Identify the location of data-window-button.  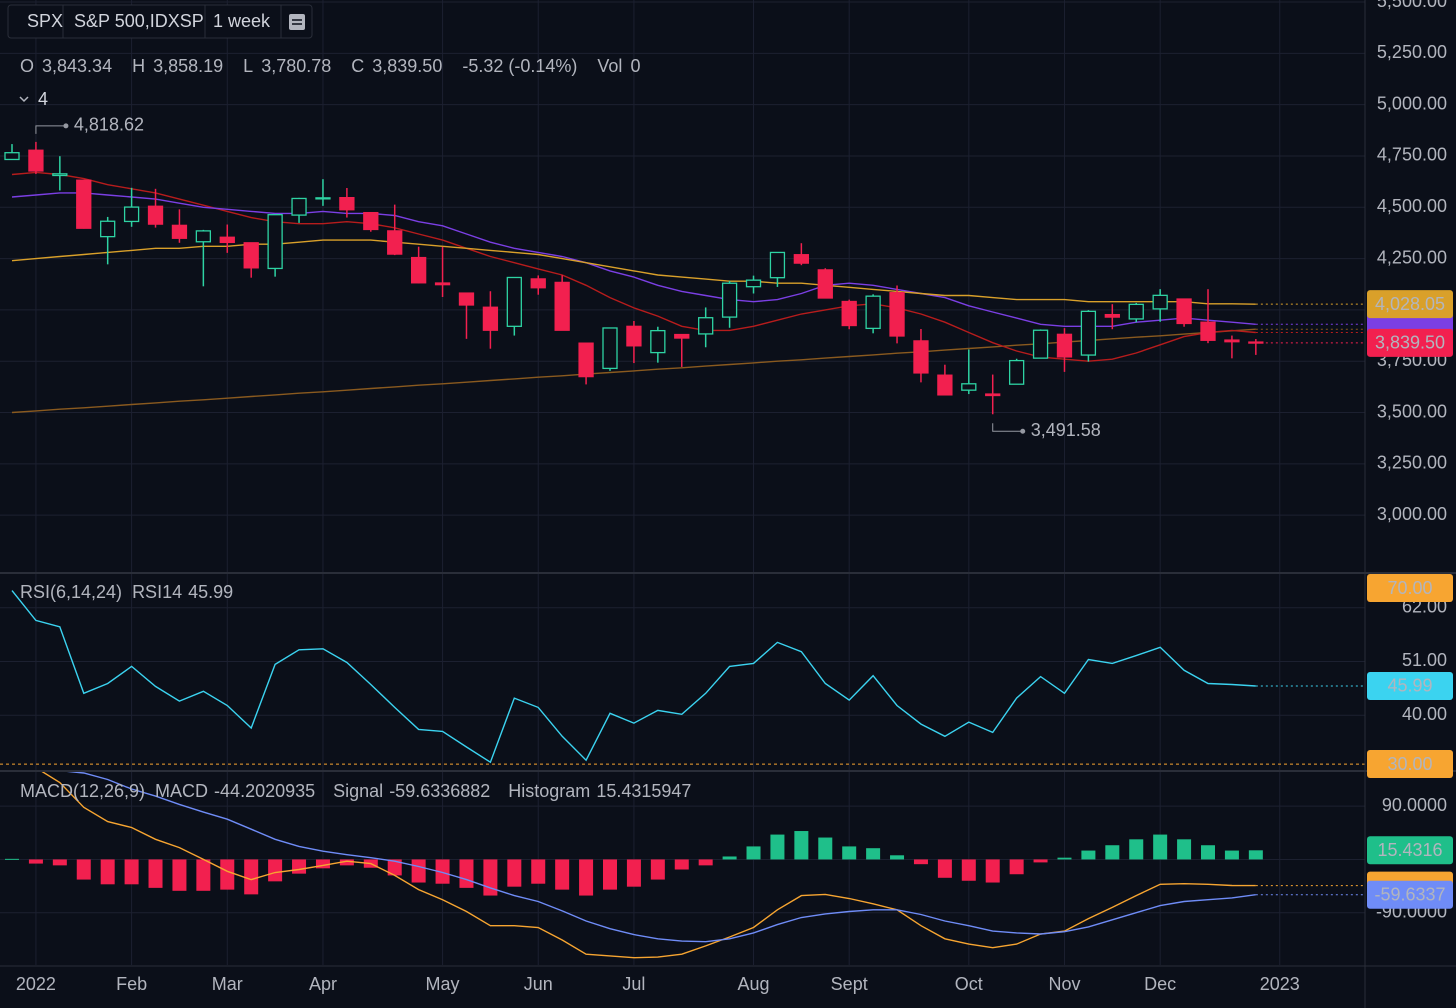
(297, 22).